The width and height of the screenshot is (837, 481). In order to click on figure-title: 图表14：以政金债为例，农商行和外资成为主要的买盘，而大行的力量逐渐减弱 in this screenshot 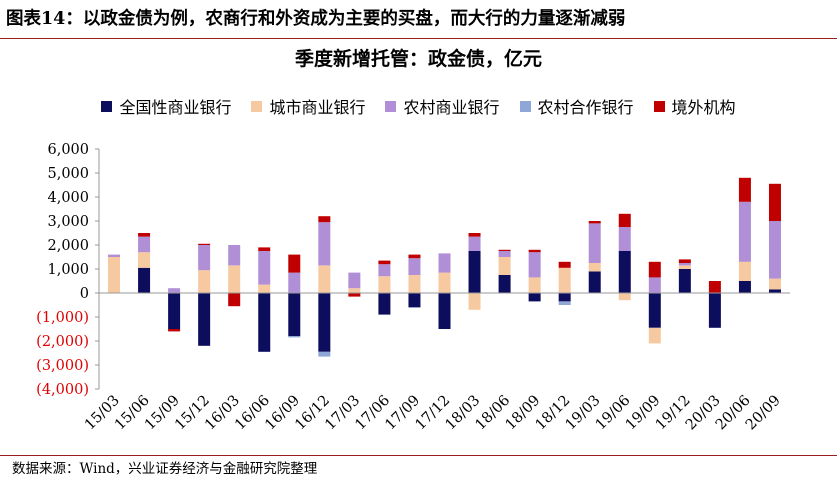, I will do `click(316, 19)`.